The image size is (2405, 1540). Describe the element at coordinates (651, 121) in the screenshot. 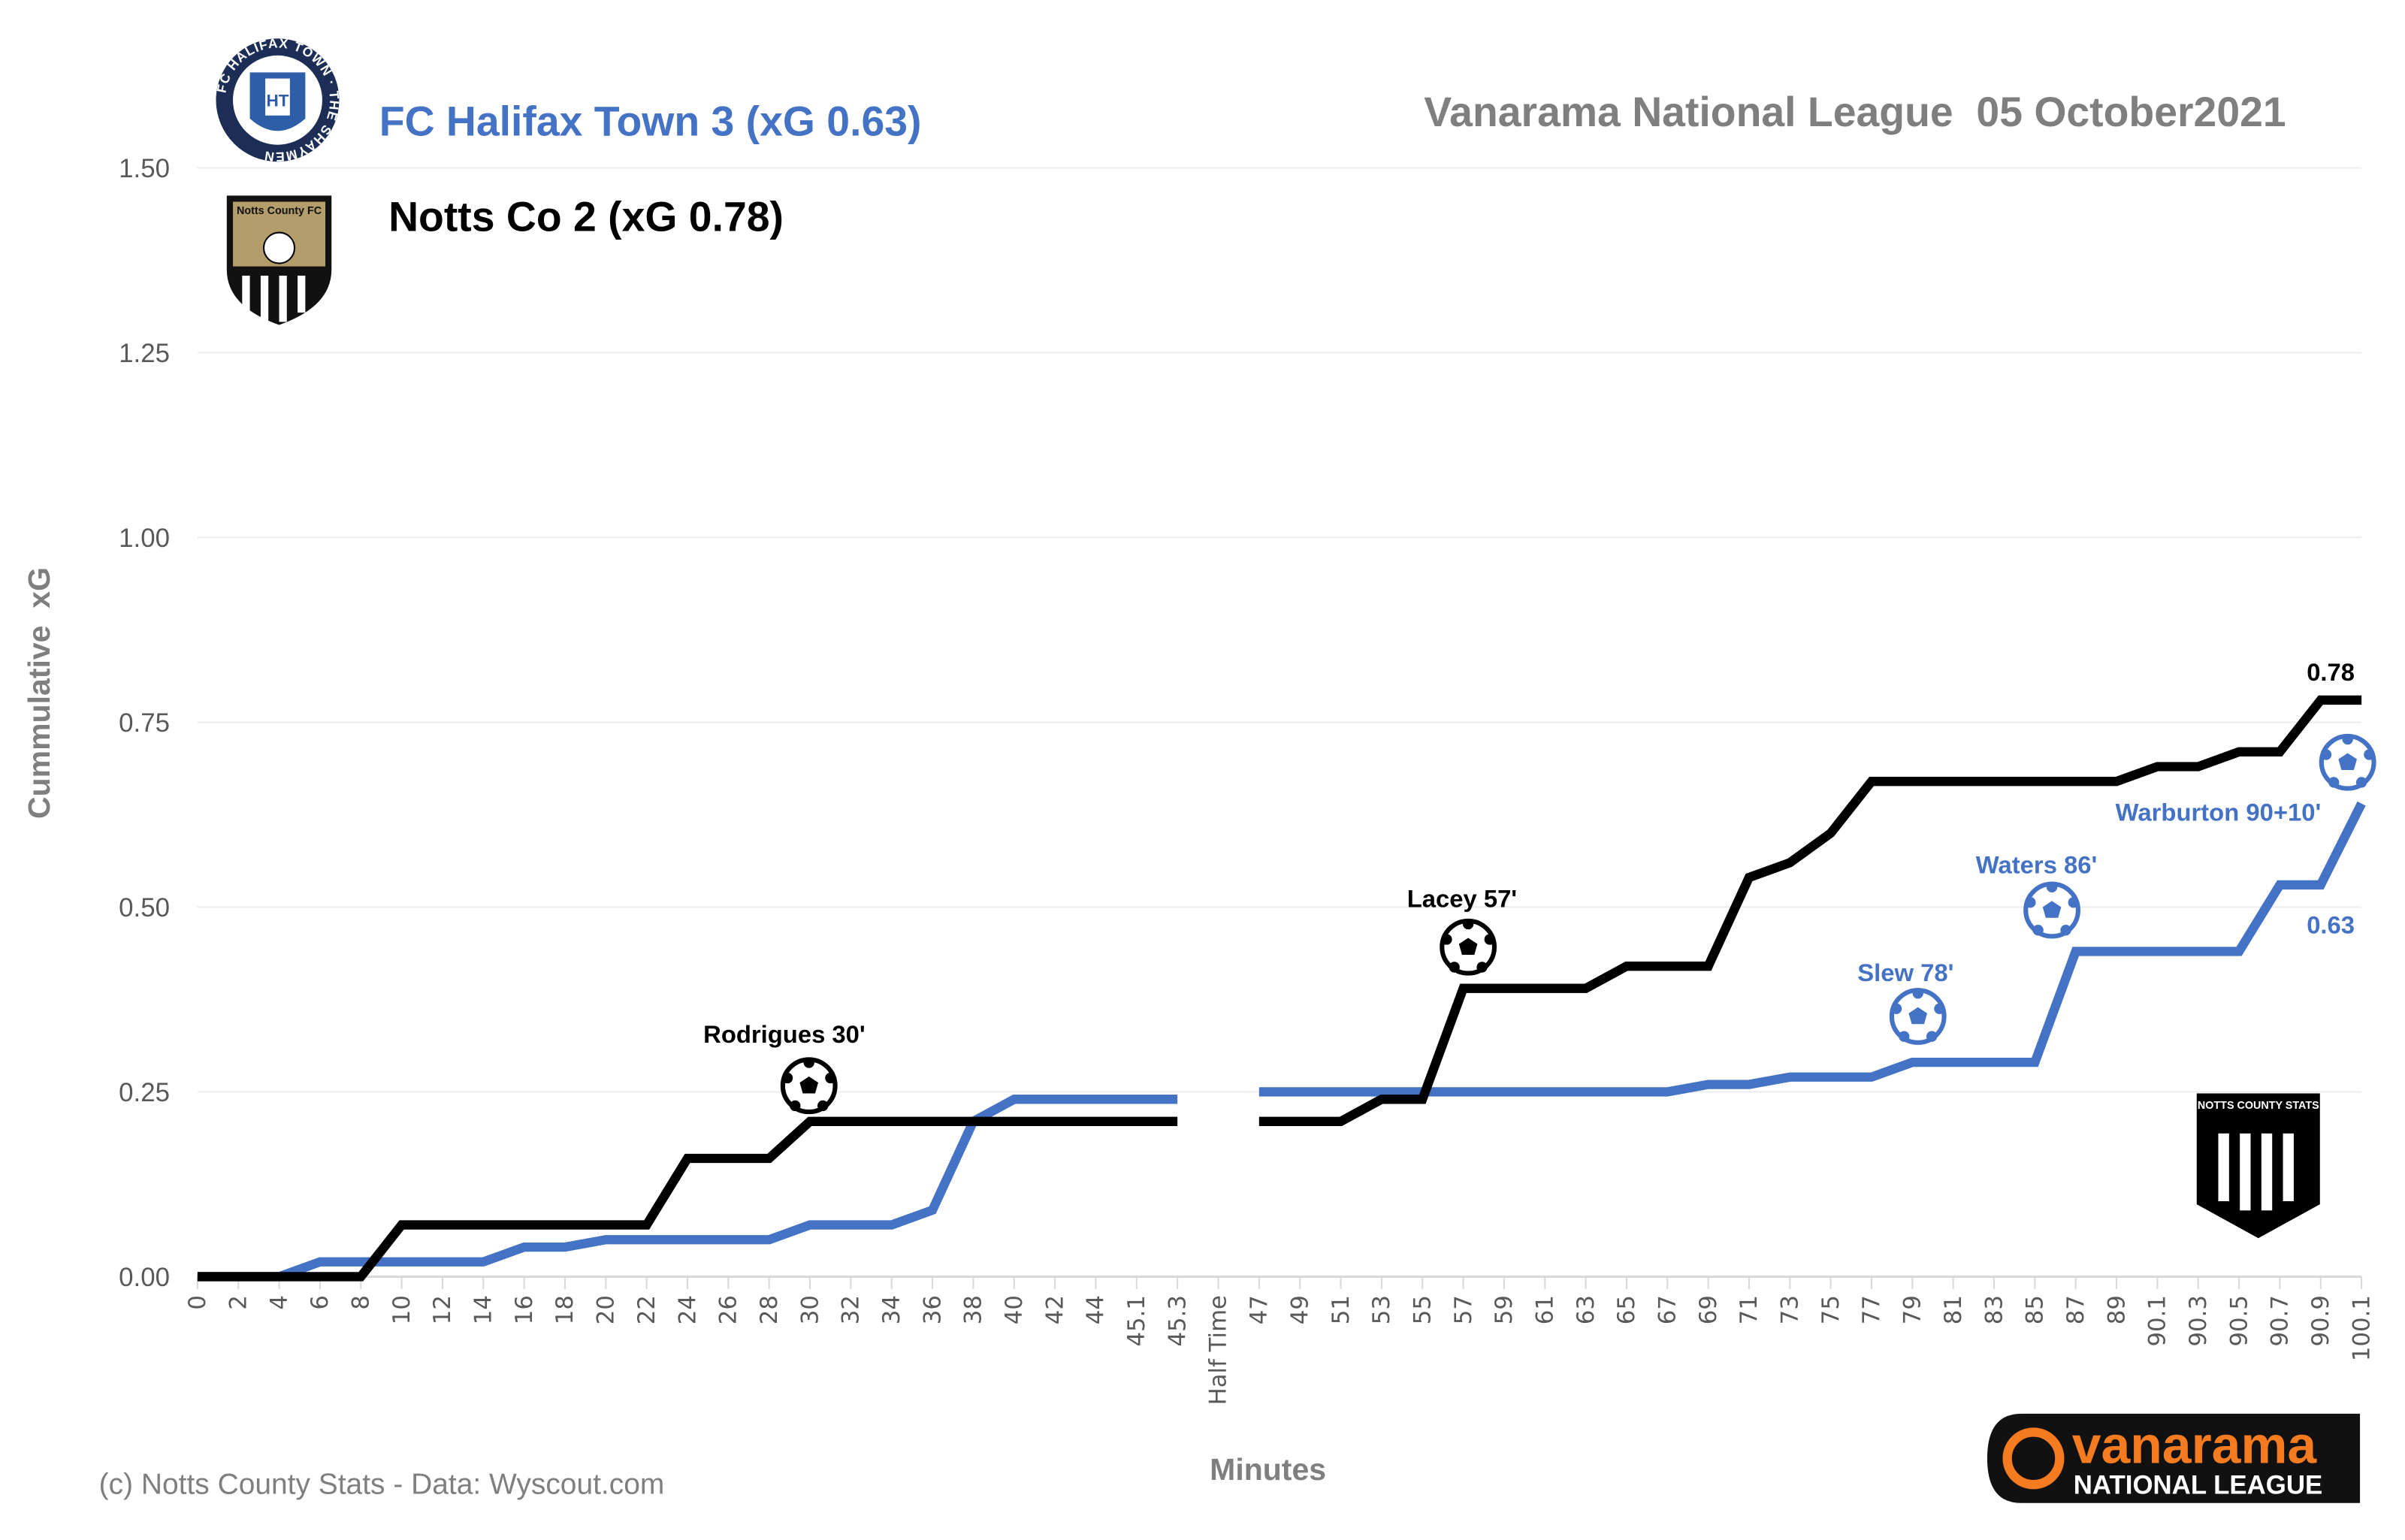

I see `home-title: FC Halifax Town 3 (xG 0.63)` at that location.